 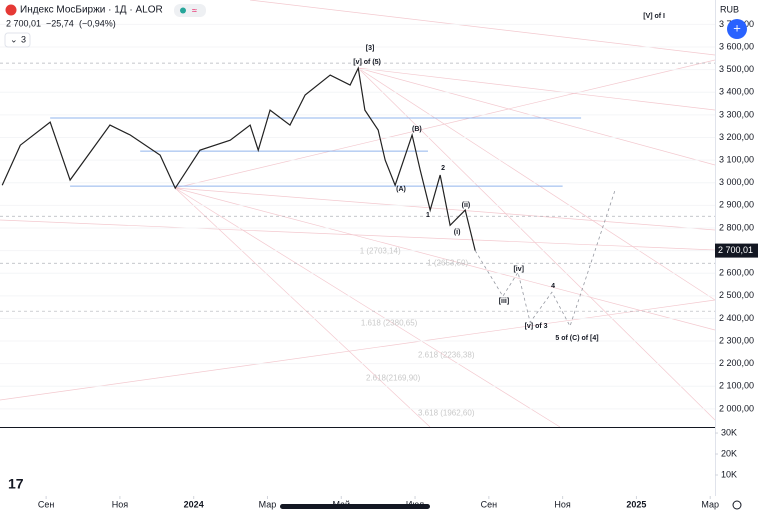 I want to click on wave-label: [v] of (5), so click(x=367, y=62).